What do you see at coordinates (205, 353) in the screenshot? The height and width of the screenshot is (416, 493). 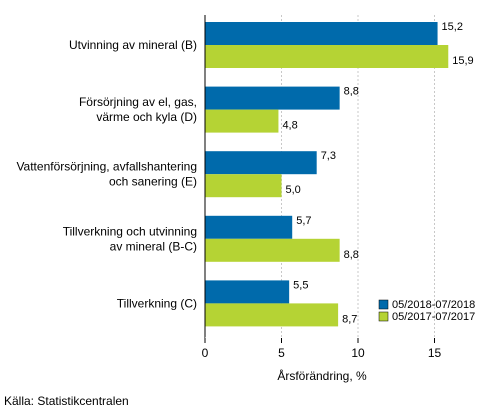 I see `x-tick-label-0: 0` at bounding box center [205, 353].